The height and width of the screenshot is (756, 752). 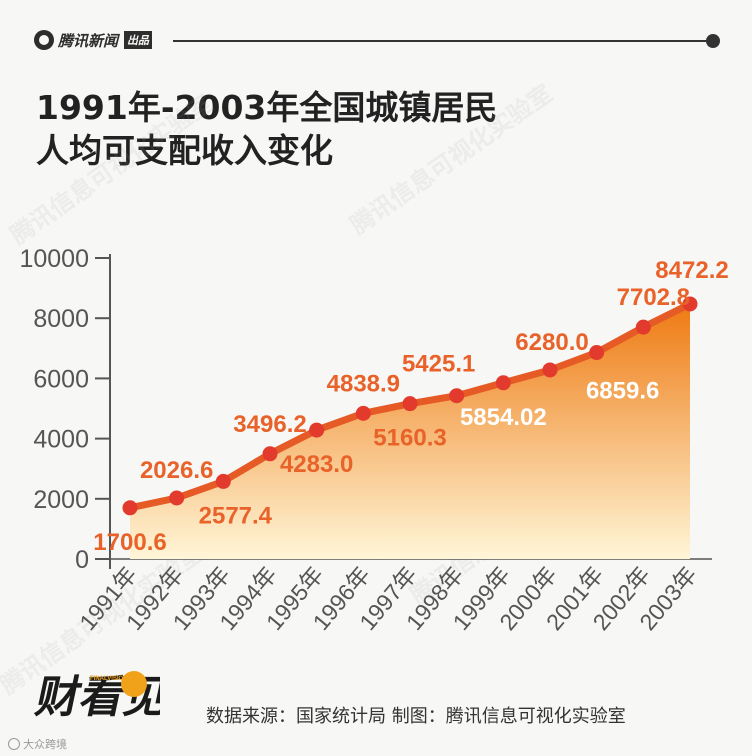 I want to click on chart-title-line1: 1991年-2003年全国城镇居民, so click(x=267, y=107).